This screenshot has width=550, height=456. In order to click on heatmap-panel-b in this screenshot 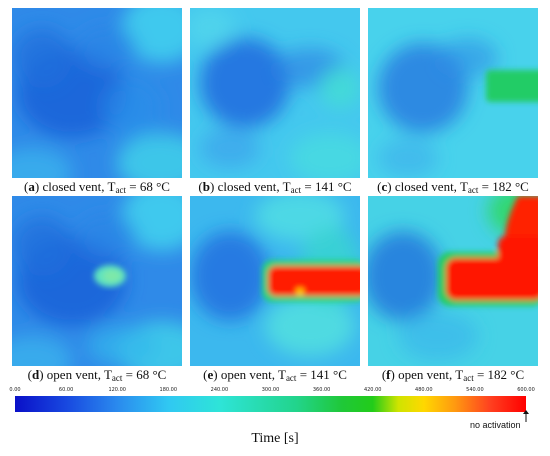, I will do `click(275, 93)`.